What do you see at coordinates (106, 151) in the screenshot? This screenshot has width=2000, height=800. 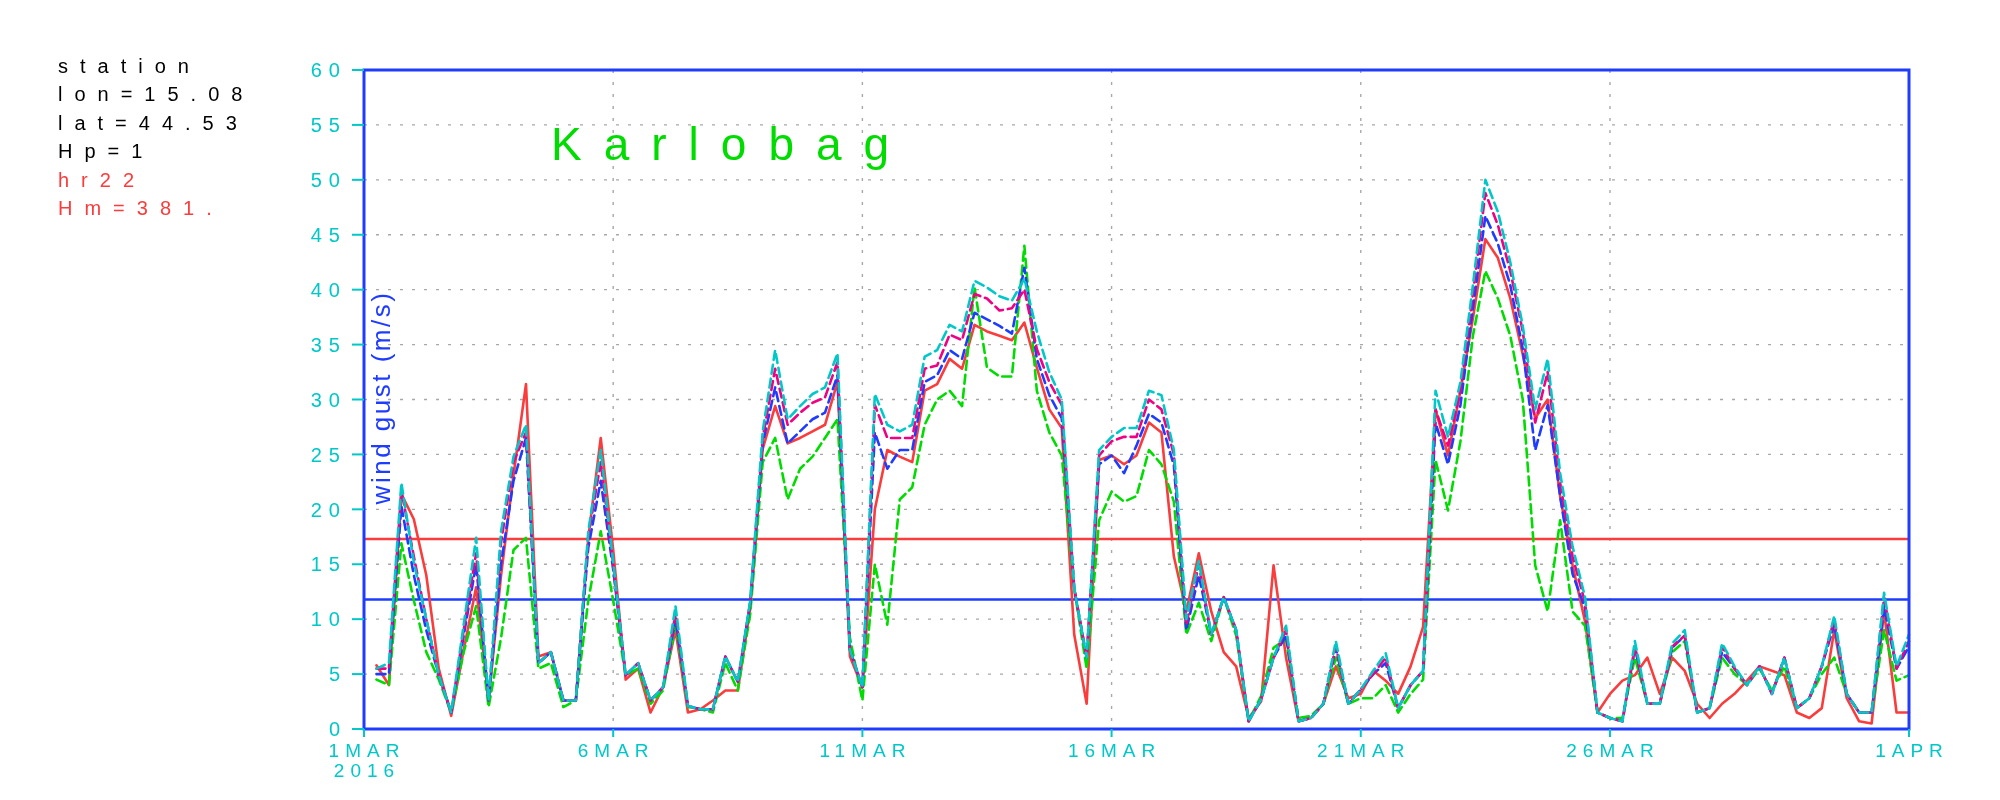 I see `text: Hp=1` at bounding box center [106, 151].